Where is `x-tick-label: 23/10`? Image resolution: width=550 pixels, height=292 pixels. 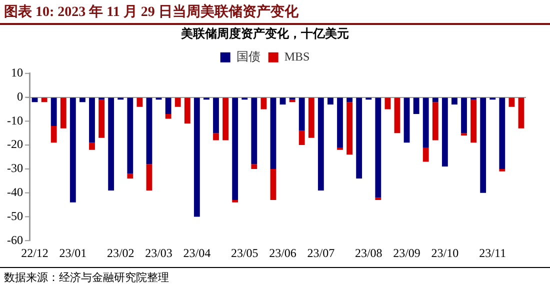 x-tick-label: 23/10 is located at coordinates (445, 253).